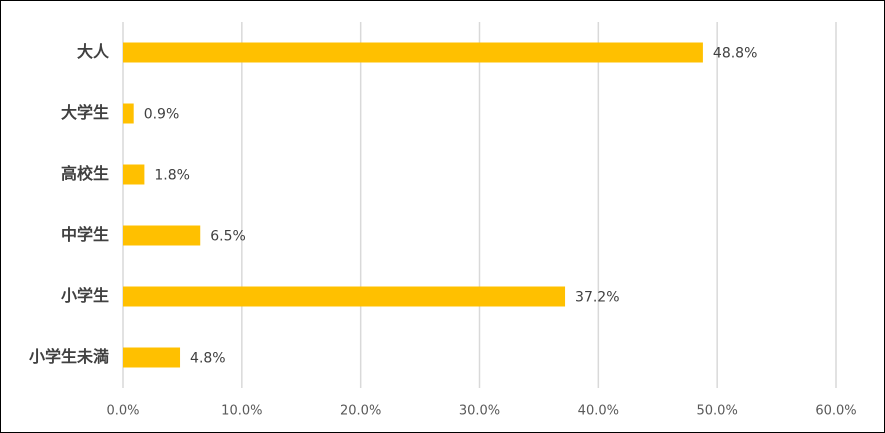  I want to click on data-label: 48.8%, so click(735, 54).